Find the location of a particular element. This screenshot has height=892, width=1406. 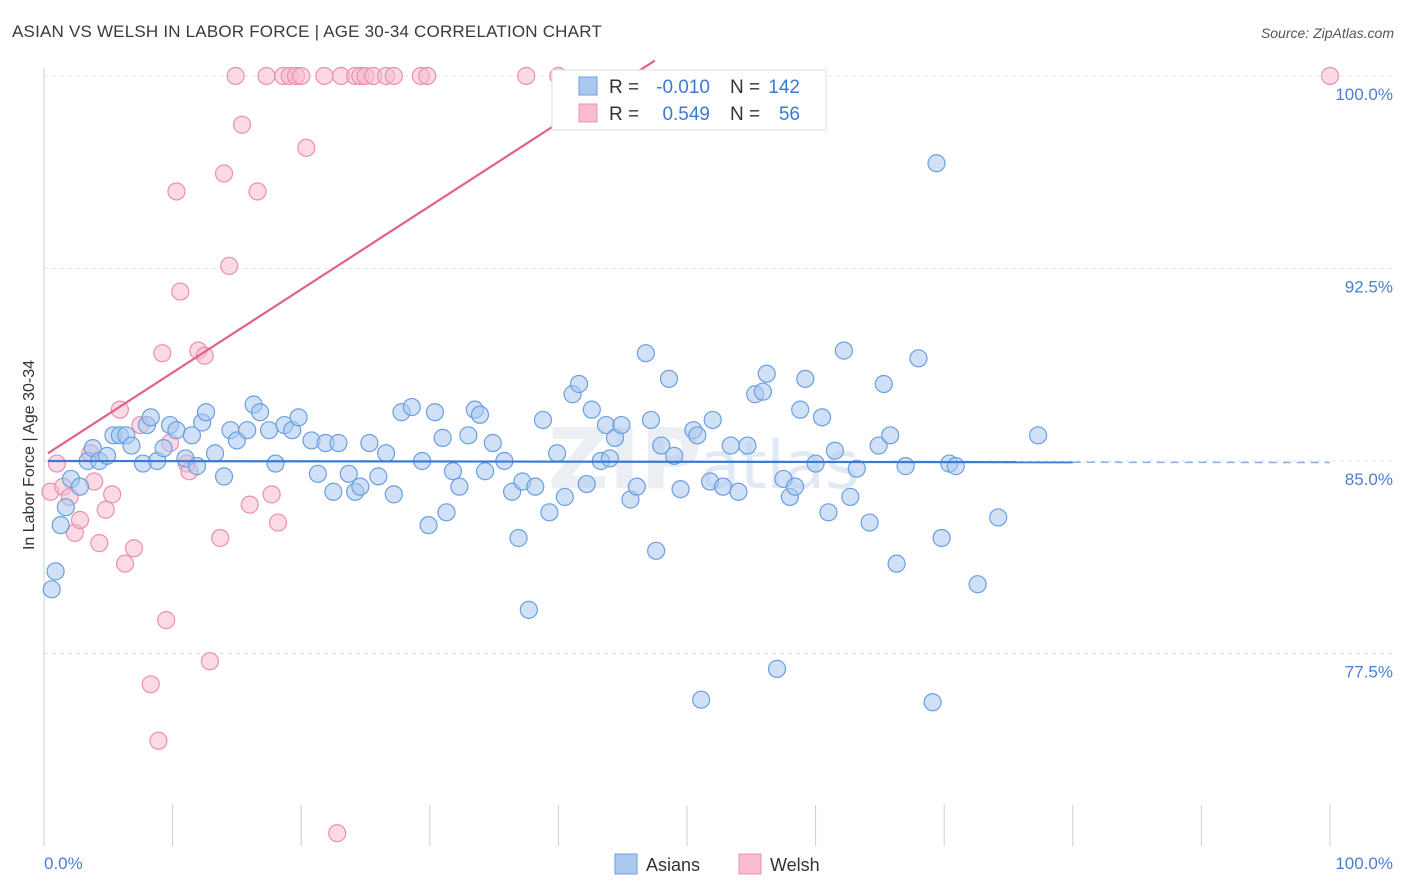

bottom-legend-label-welsh: Welsh is located at coordinates (795, 865).